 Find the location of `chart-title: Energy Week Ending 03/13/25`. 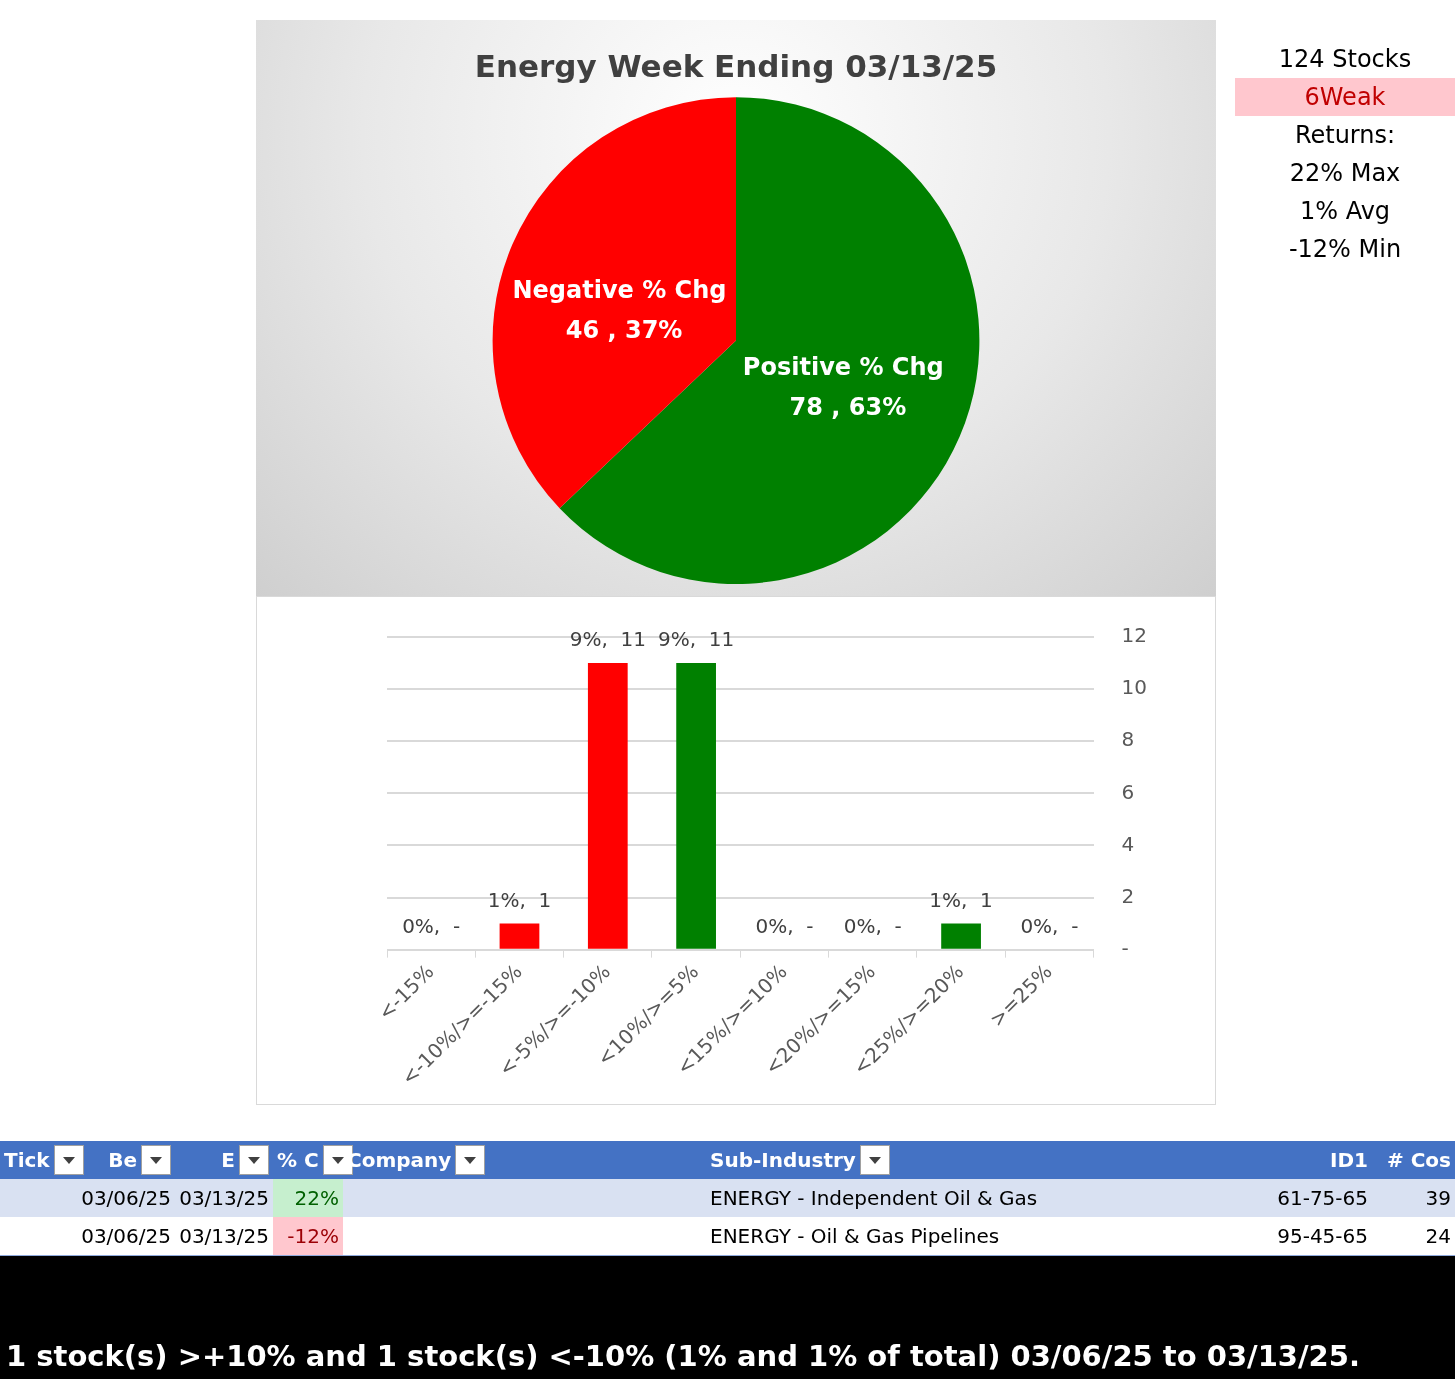

chart-title: Energy Week Ending 03/13/25 is located at coordinates (736, 65).